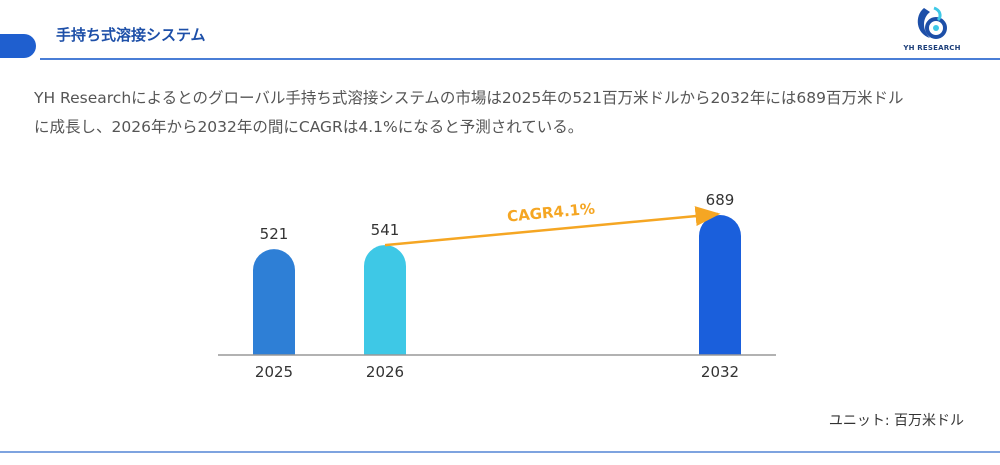 The width and height of the screenshot is (1000, 465). What do you see at coordinates (131, 35) in the screenshot?
I see `page-title: 手持ち式溶接システム` at bounding box center [131, 35].